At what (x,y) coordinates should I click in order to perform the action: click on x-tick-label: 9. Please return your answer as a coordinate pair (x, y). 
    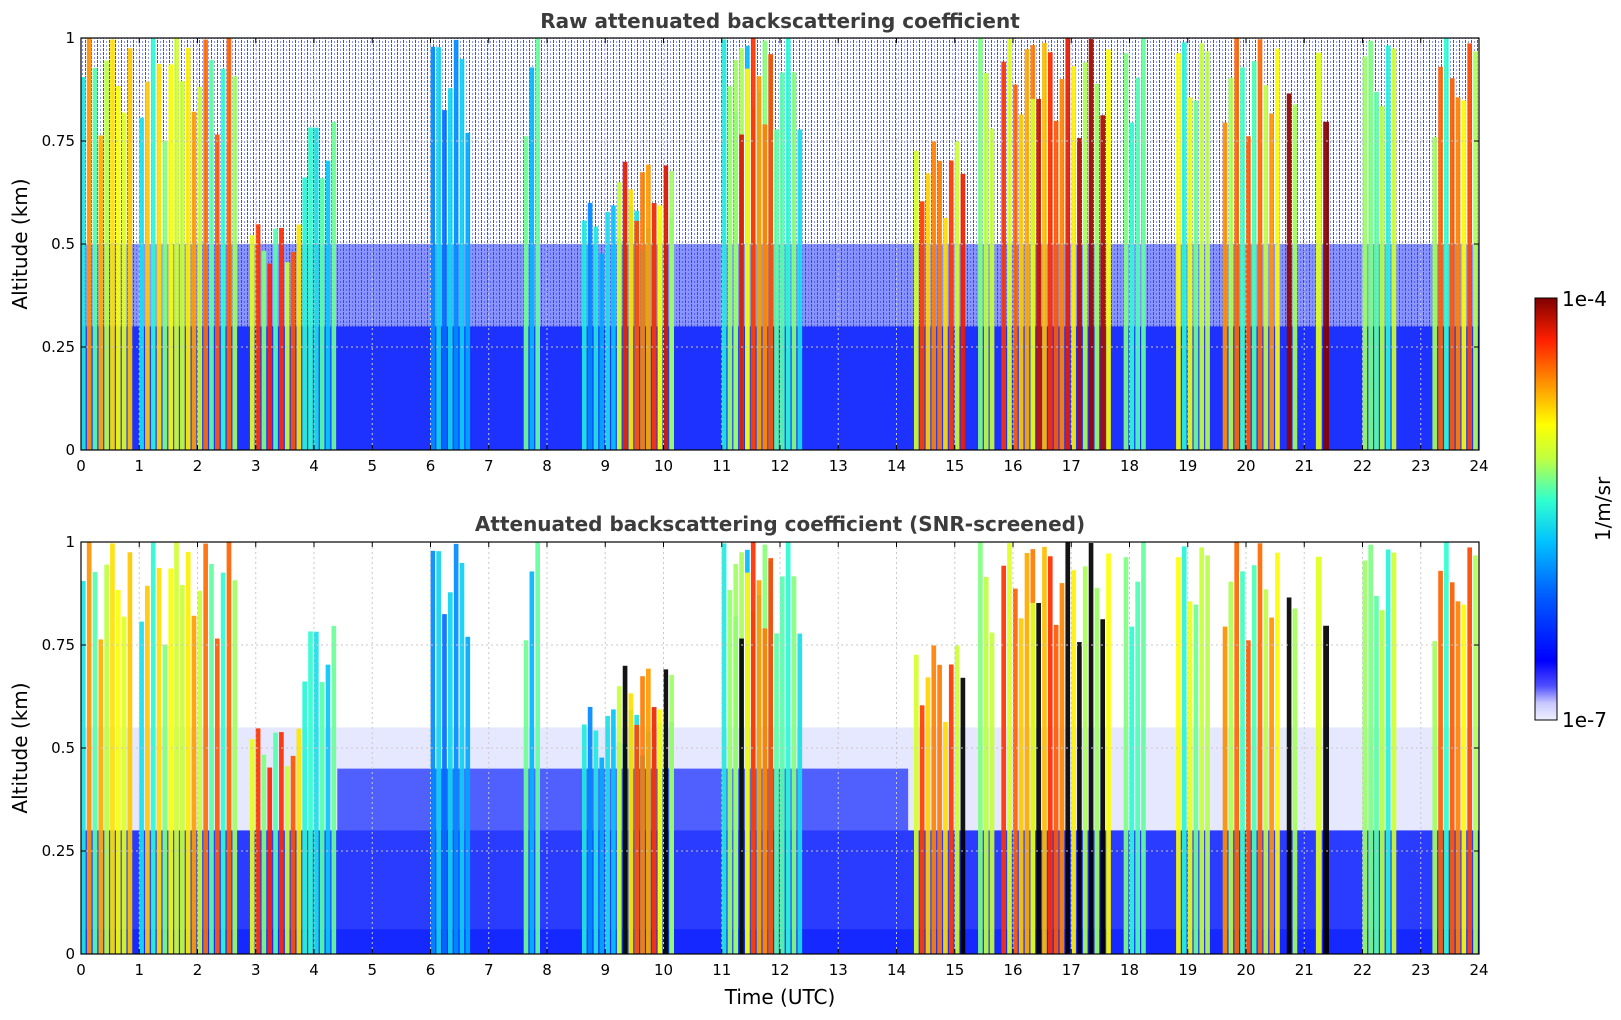
    Looking at the image, I should click on (605, 970).